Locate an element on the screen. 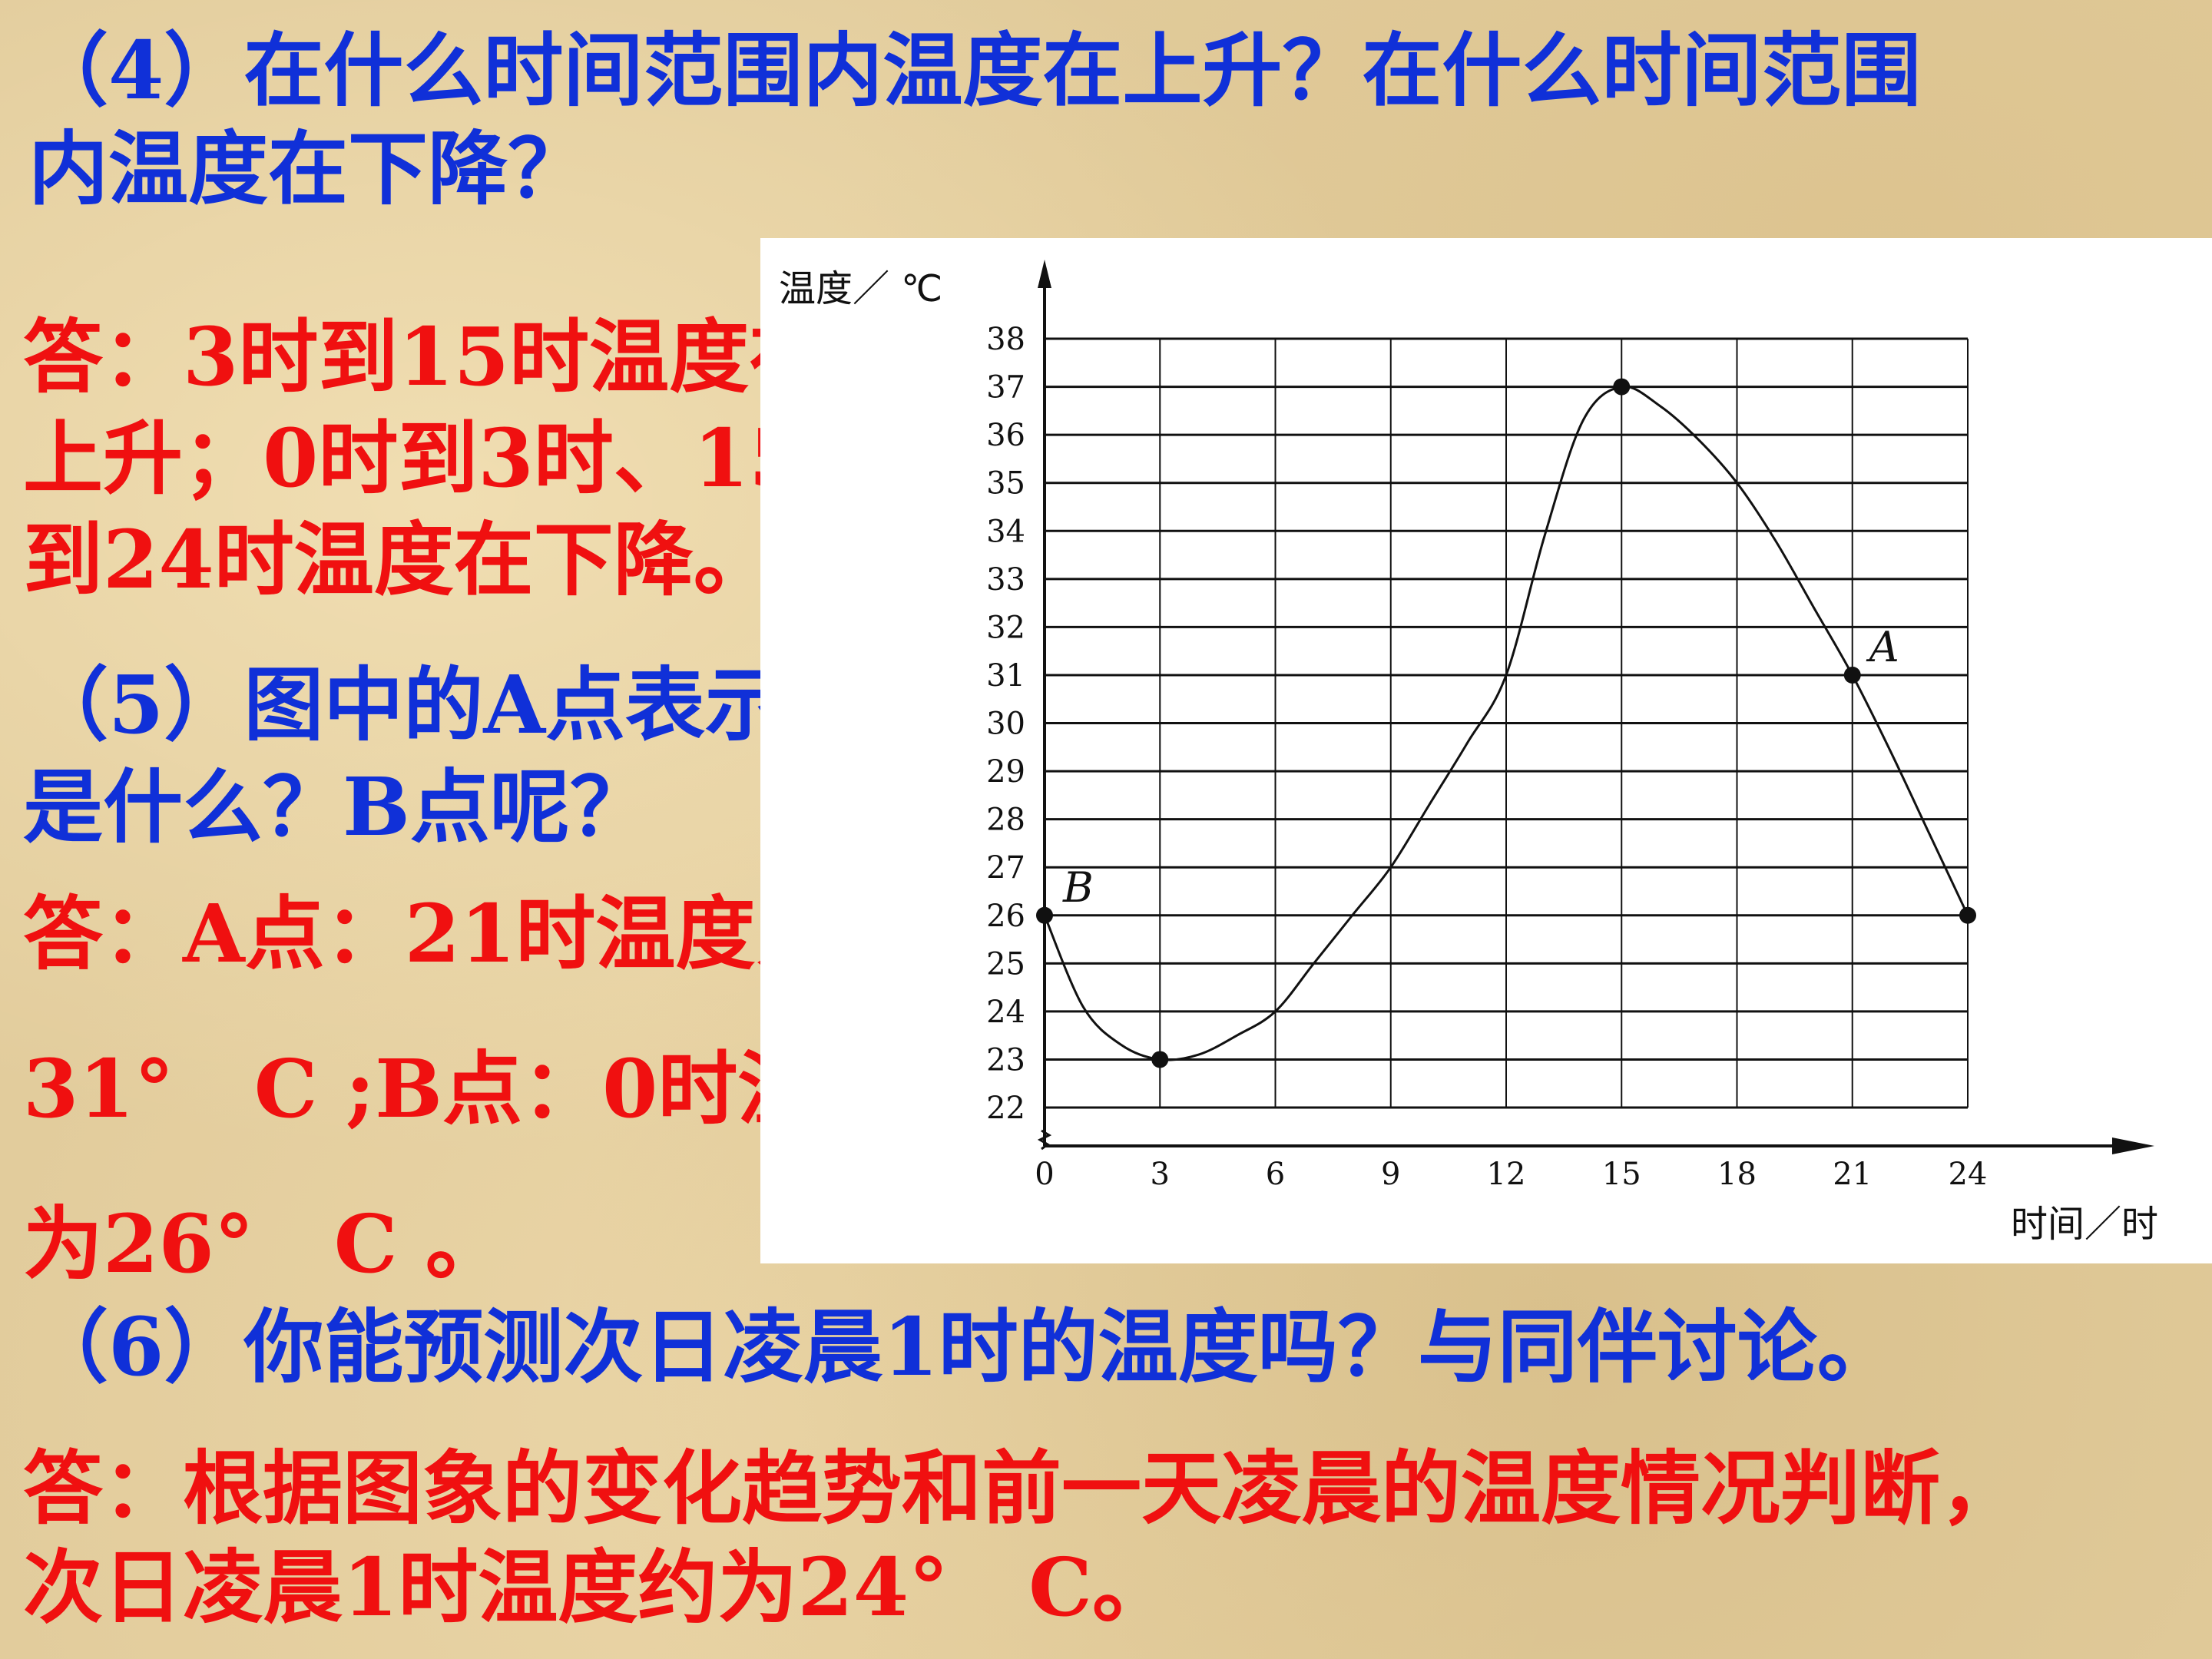 This screenshot has width=2212, height=1659. y-axis-arrow-icon is located at coordinates (1045, 274).